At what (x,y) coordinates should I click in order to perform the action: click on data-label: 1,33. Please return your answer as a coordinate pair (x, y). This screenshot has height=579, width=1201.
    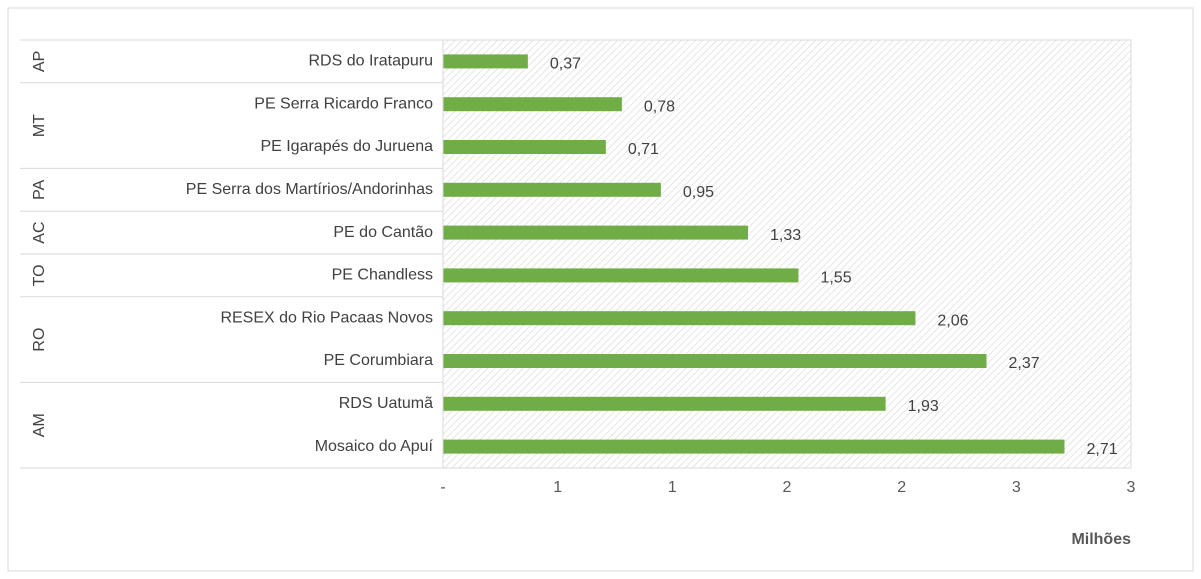
    Looking at the image, I should click on (785, 235).